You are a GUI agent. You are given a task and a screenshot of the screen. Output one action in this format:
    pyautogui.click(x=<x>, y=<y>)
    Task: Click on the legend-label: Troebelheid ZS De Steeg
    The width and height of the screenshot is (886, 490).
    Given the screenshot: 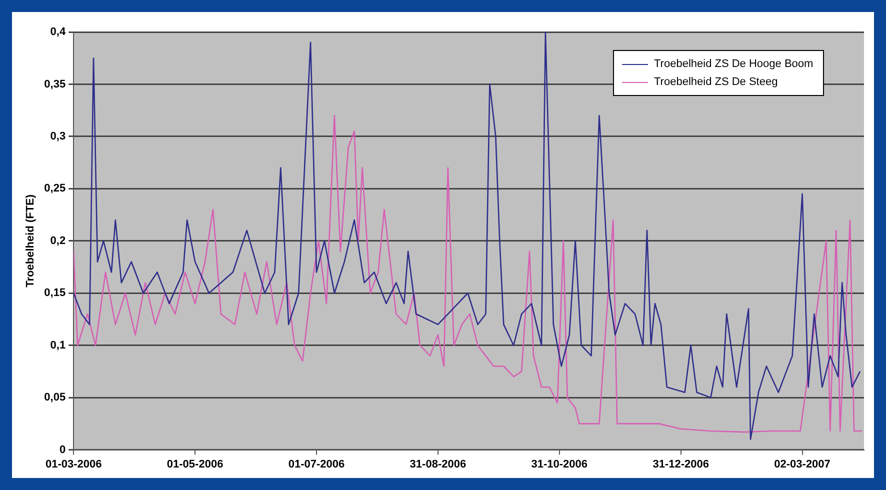 What is the action you would take?
    pyautogui.click(x=716, y=82)
    